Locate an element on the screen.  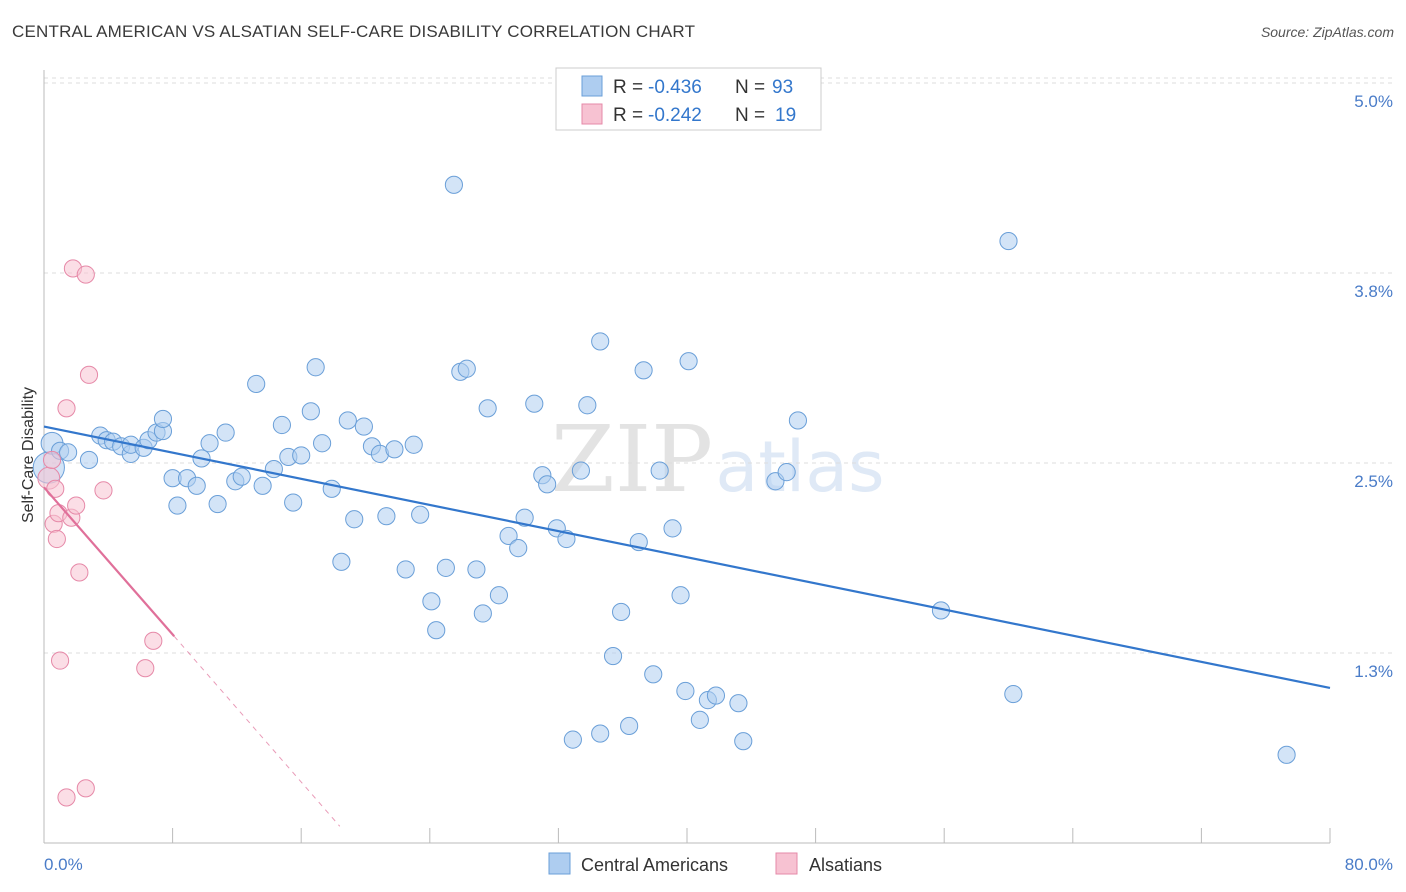
series-legend: Central Americans Alsatians is located at coordinates (715, 863).